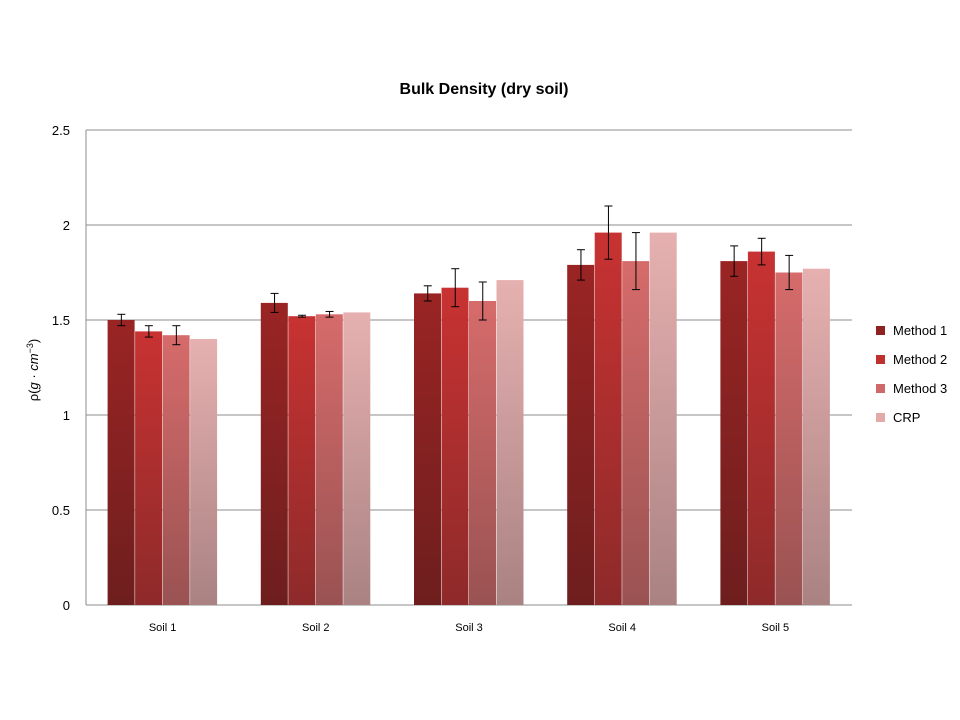 Image resolution: width=960 pixels, height=720 pixels. I want to click on legend: Method 1 Method 2 Method 3 CRP, so click(911, 374).